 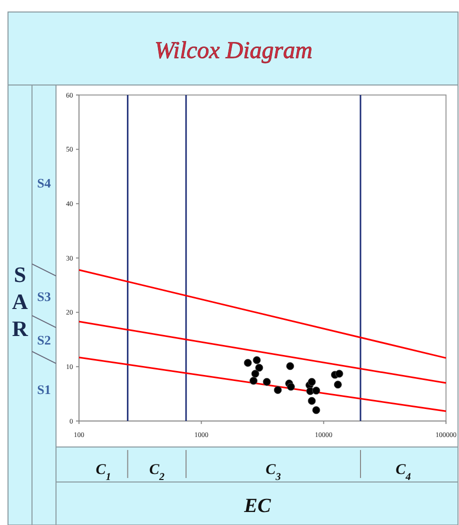 I want to click on text: C$_{3}$, so click(x=273, y=472).